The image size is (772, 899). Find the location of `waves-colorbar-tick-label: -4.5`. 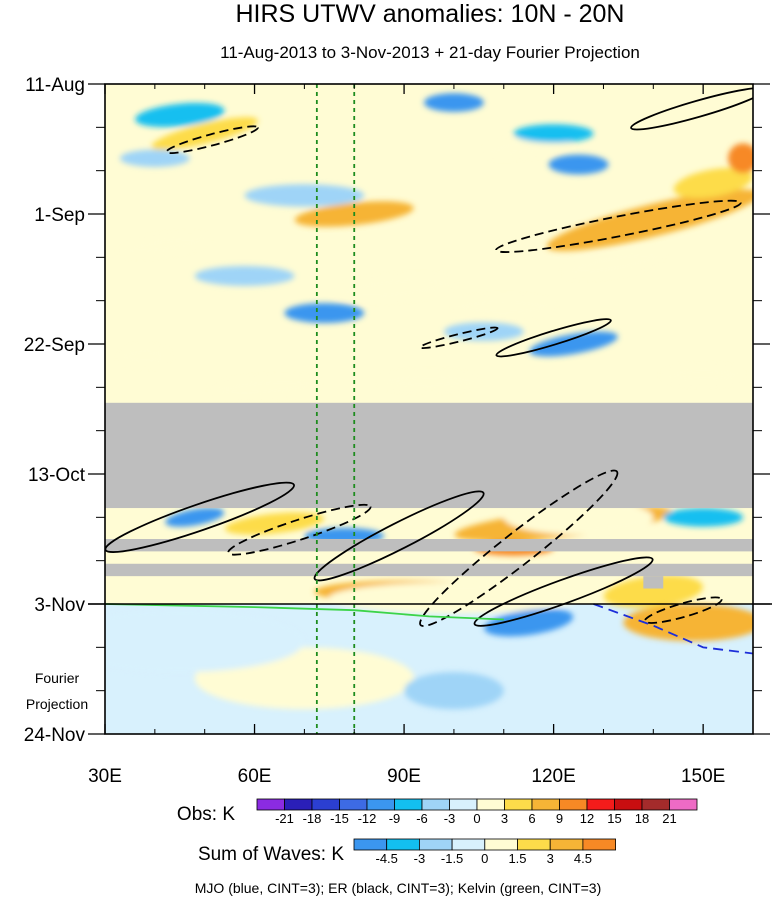

waves-colorbar-tick-label: -4.5 is located at coordinates (386, 858).